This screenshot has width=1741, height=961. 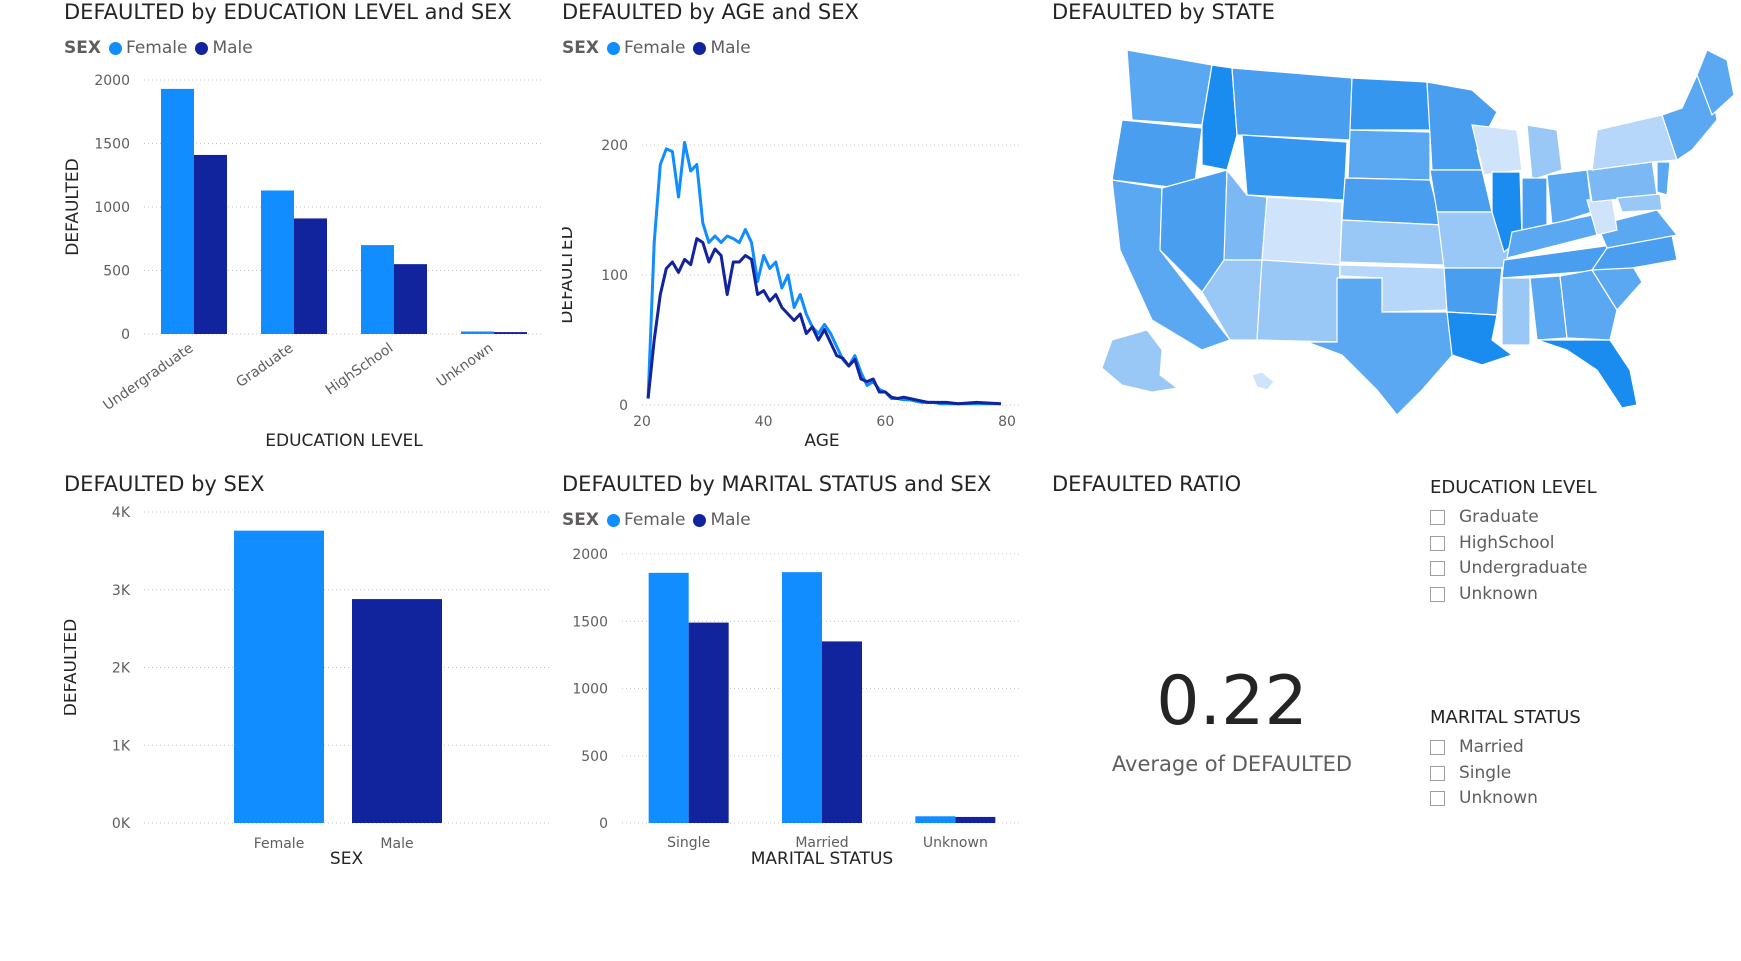 What do you see at coordinates (688, 843) in the screenshot?
I see `x-tick-label: Single` at bounding box center [688, 843].